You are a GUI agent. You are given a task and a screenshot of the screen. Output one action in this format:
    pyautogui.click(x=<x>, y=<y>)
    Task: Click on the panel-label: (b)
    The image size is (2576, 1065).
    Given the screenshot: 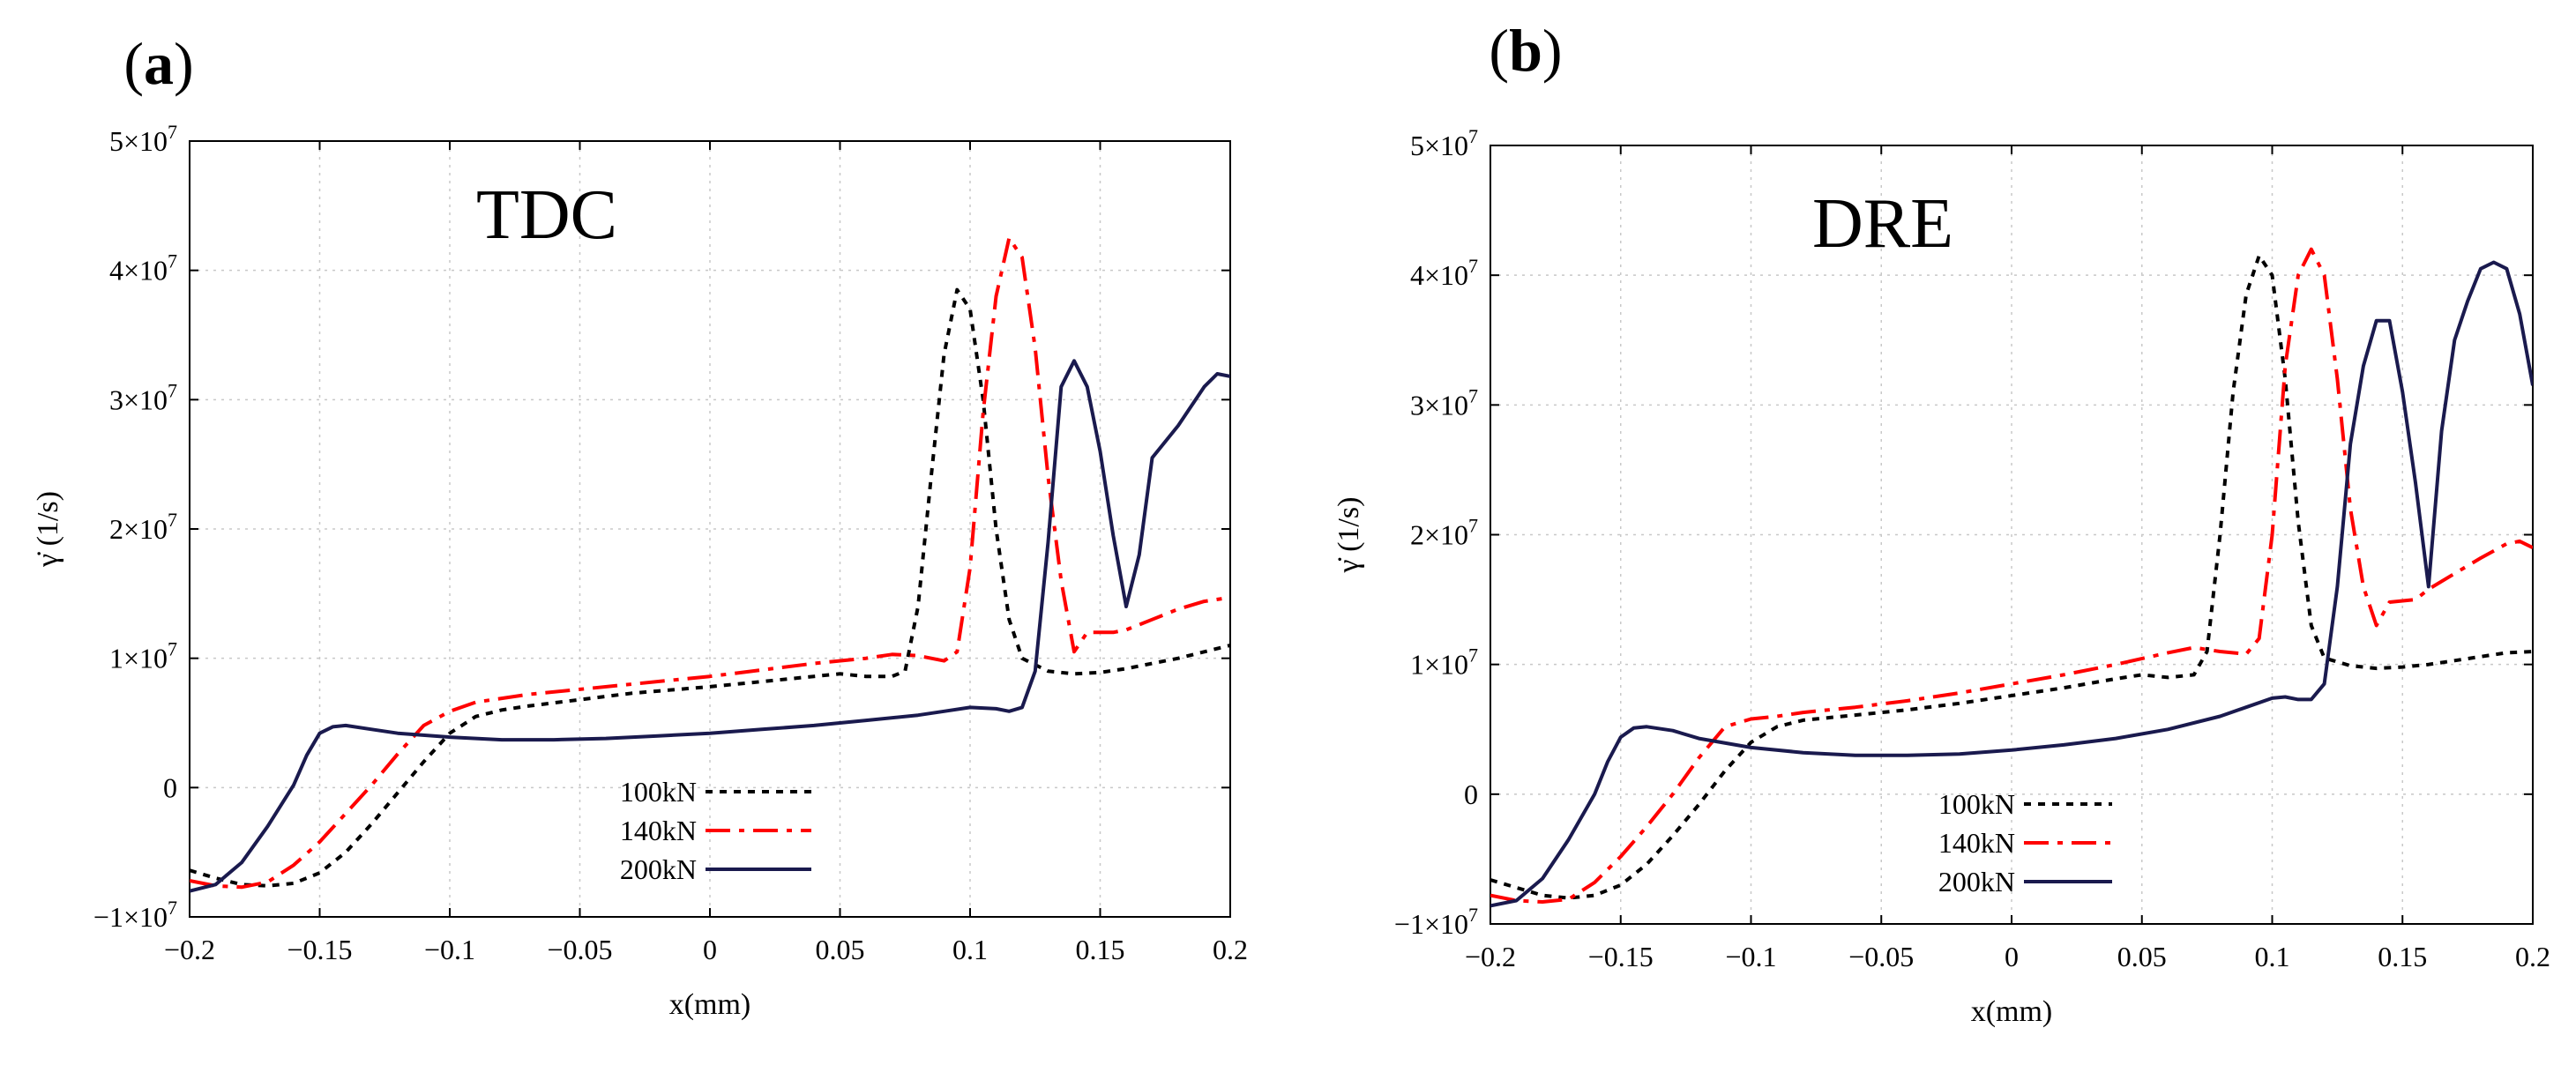 What is the action you would take?
    pyautogui.click(x=1525, y=50)
    